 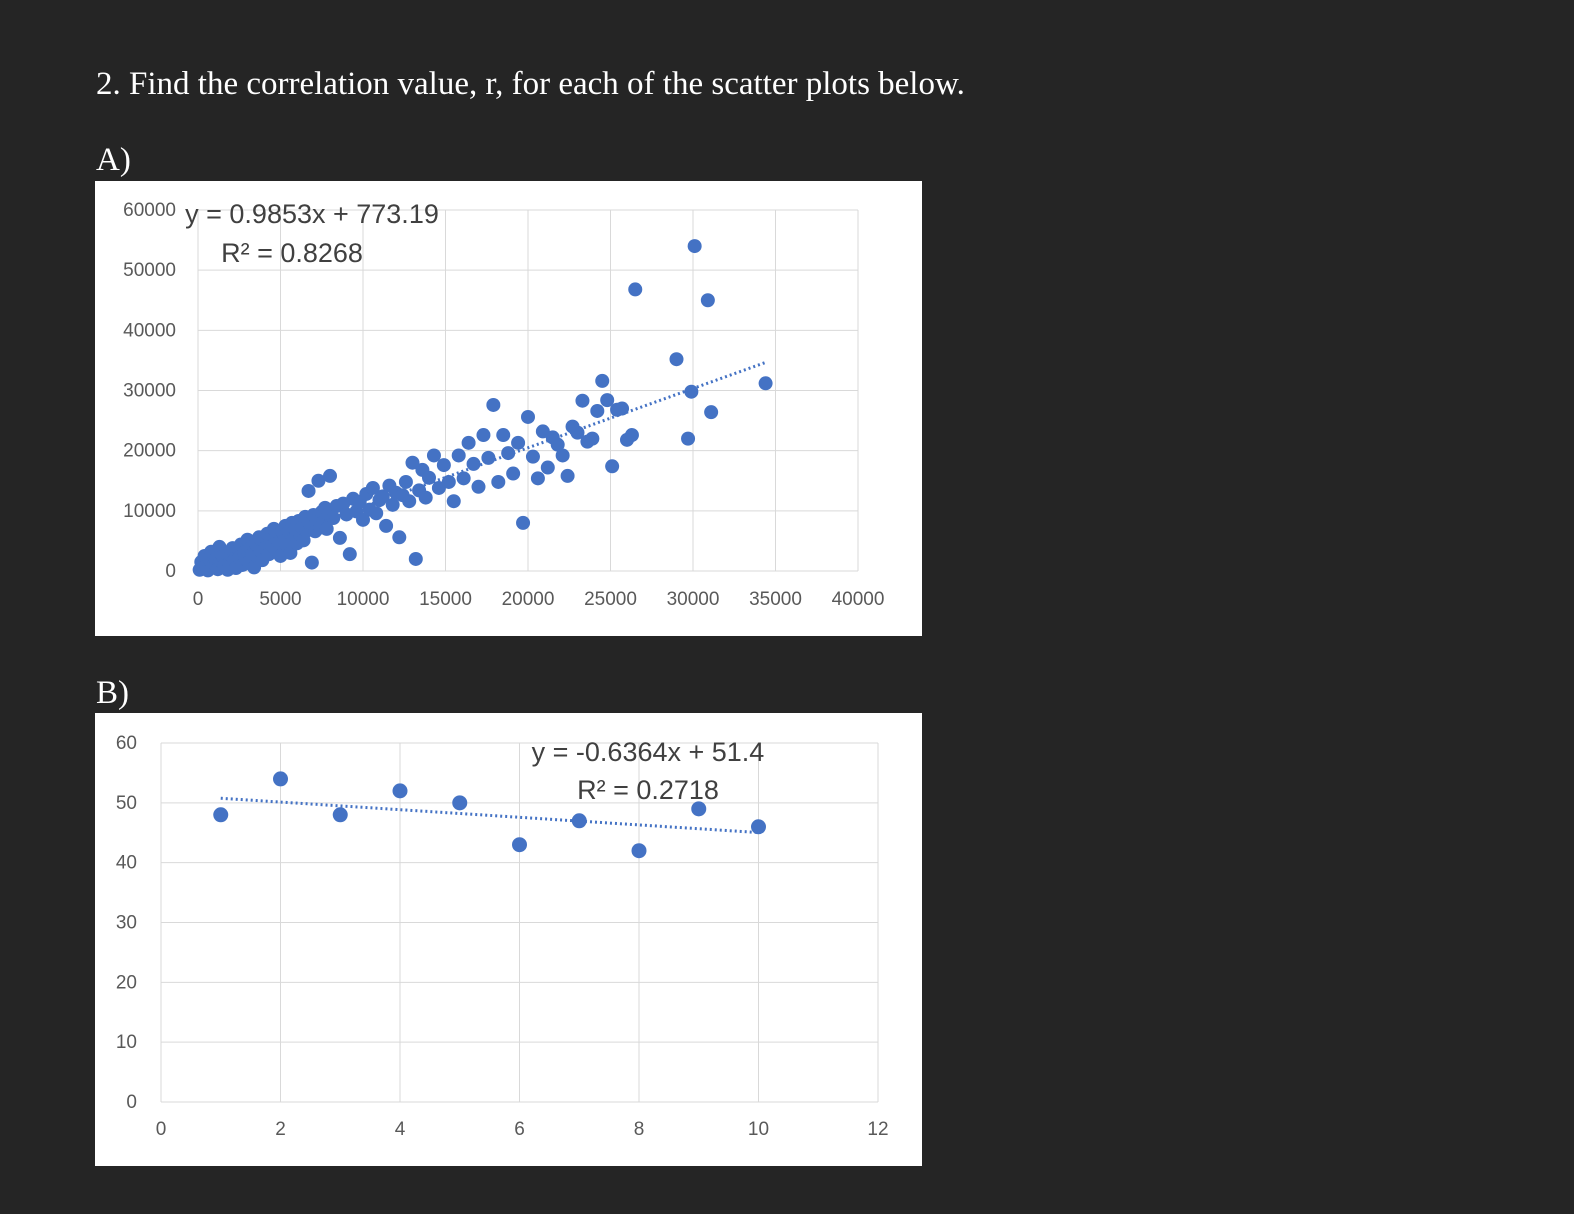 What do you see at coordinates (126, 863) in the screenshot?
I see `chart-b-y-tick-label: 40` at bounding box center [126, 863].